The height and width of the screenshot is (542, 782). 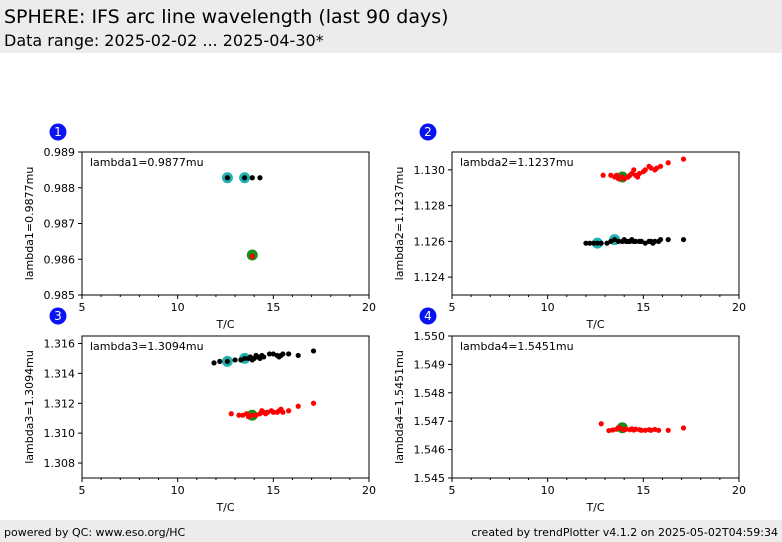 I want to click on y-tick-label: 1.314, so click(x=60, y=373).